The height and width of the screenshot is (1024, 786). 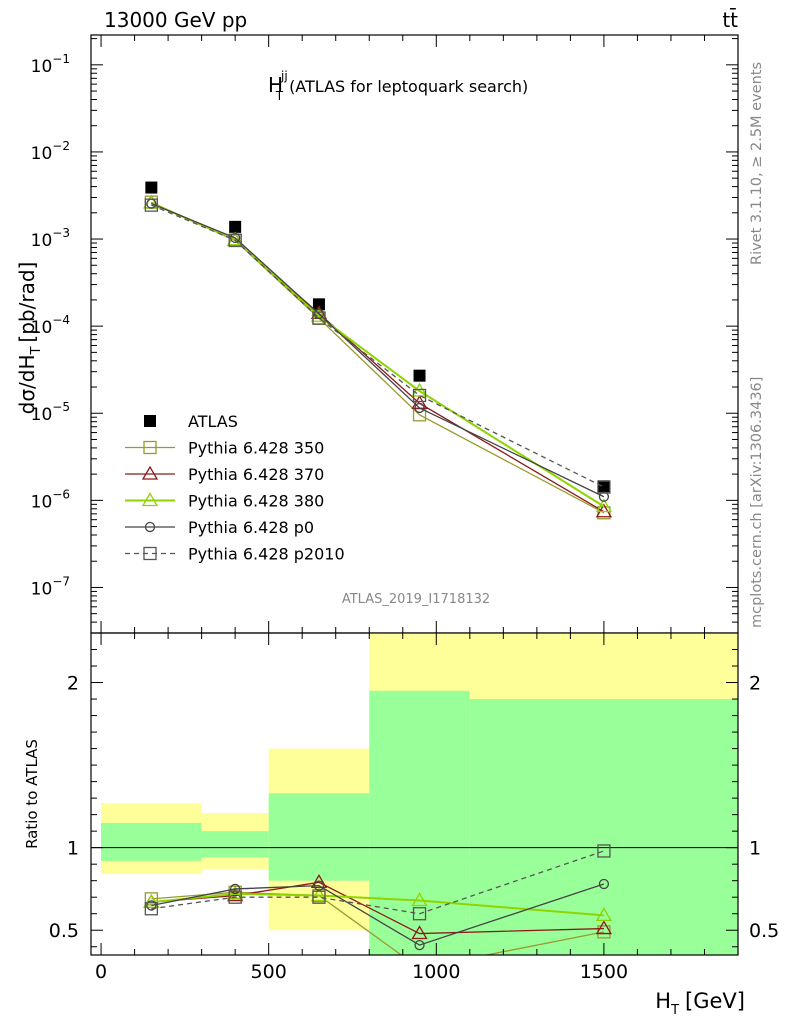 I want to click on process-label: tt̄, so click(x=730, y=19).